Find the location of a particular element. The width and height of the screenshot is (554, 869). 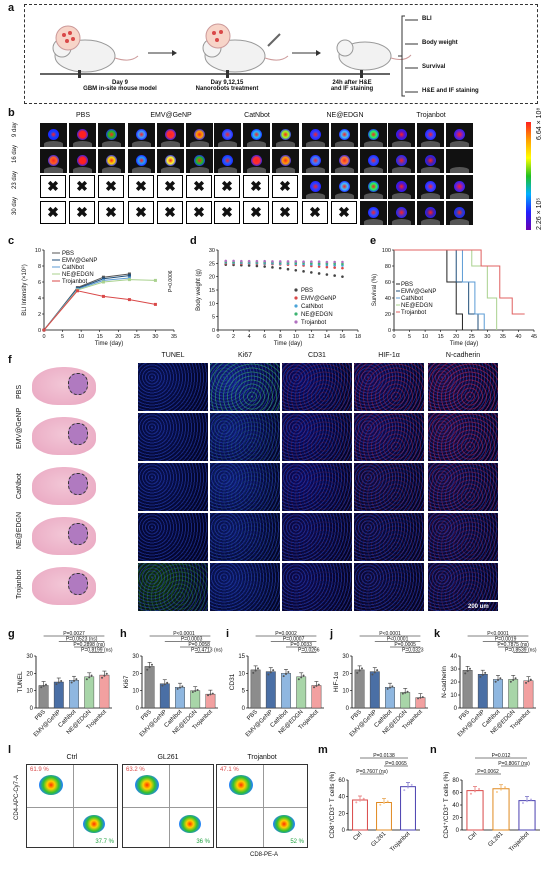

p-value-label: P=0.0003 is located at coordinates (192, 640).